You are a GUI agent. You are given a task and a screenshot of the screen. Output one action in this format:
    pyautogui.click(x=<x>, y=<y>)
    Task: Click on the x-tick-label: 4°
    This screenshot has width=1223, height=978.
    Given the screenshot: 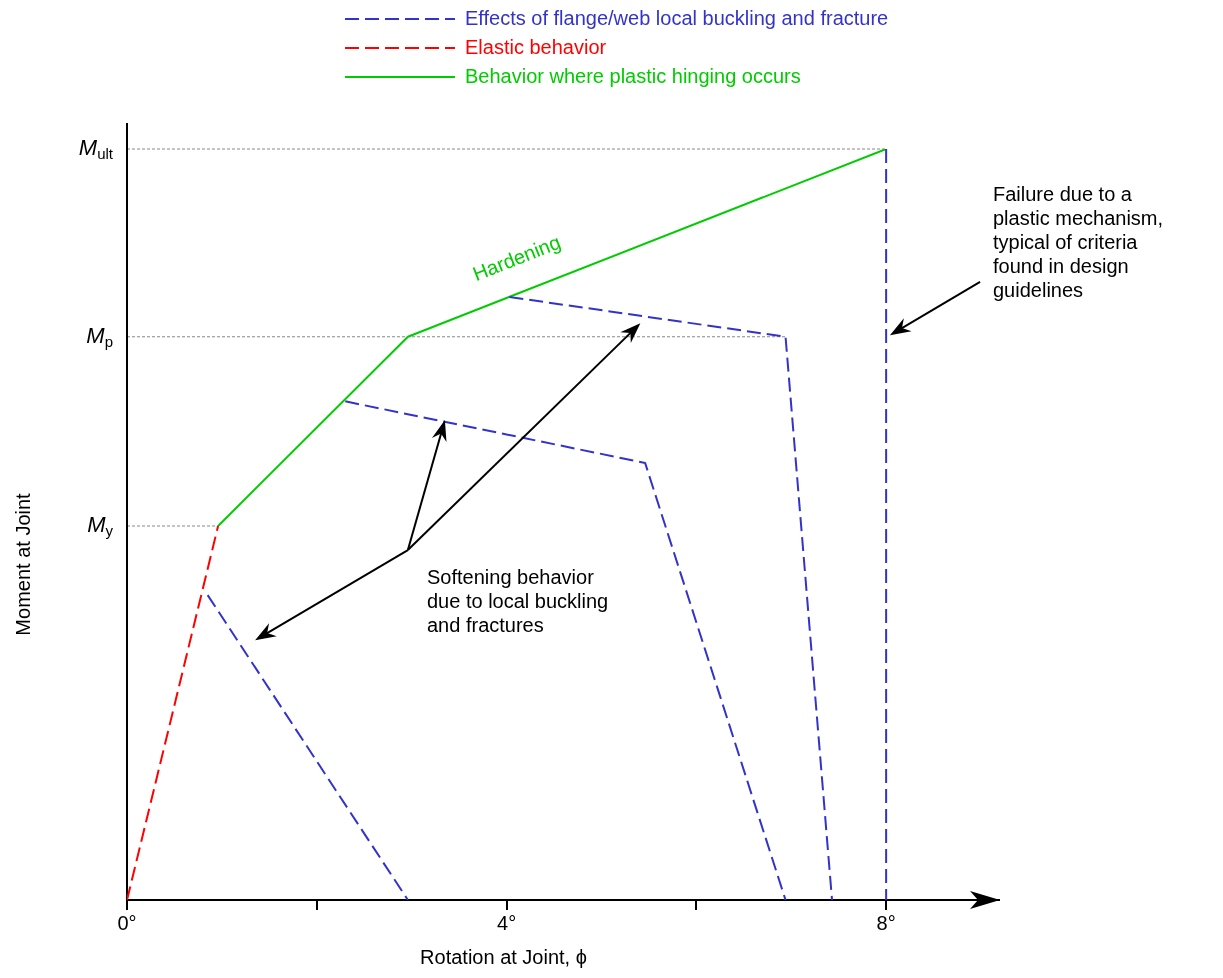 What is the action you would take?
    pyautogui.click(x=507, y=922)
    